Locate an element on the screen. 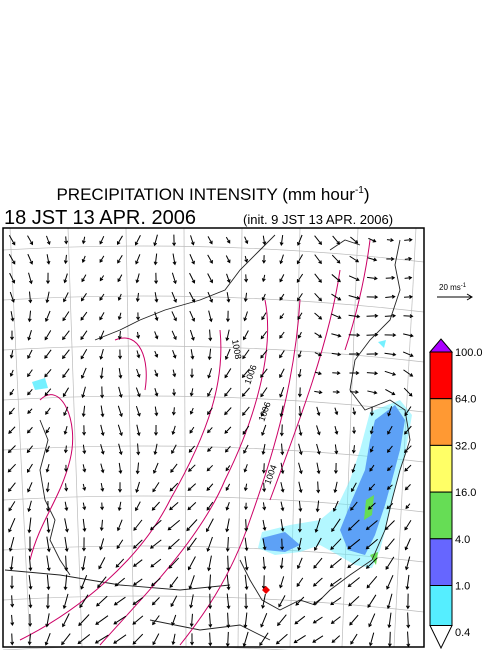  parallel is located at coordinates (213, 404).